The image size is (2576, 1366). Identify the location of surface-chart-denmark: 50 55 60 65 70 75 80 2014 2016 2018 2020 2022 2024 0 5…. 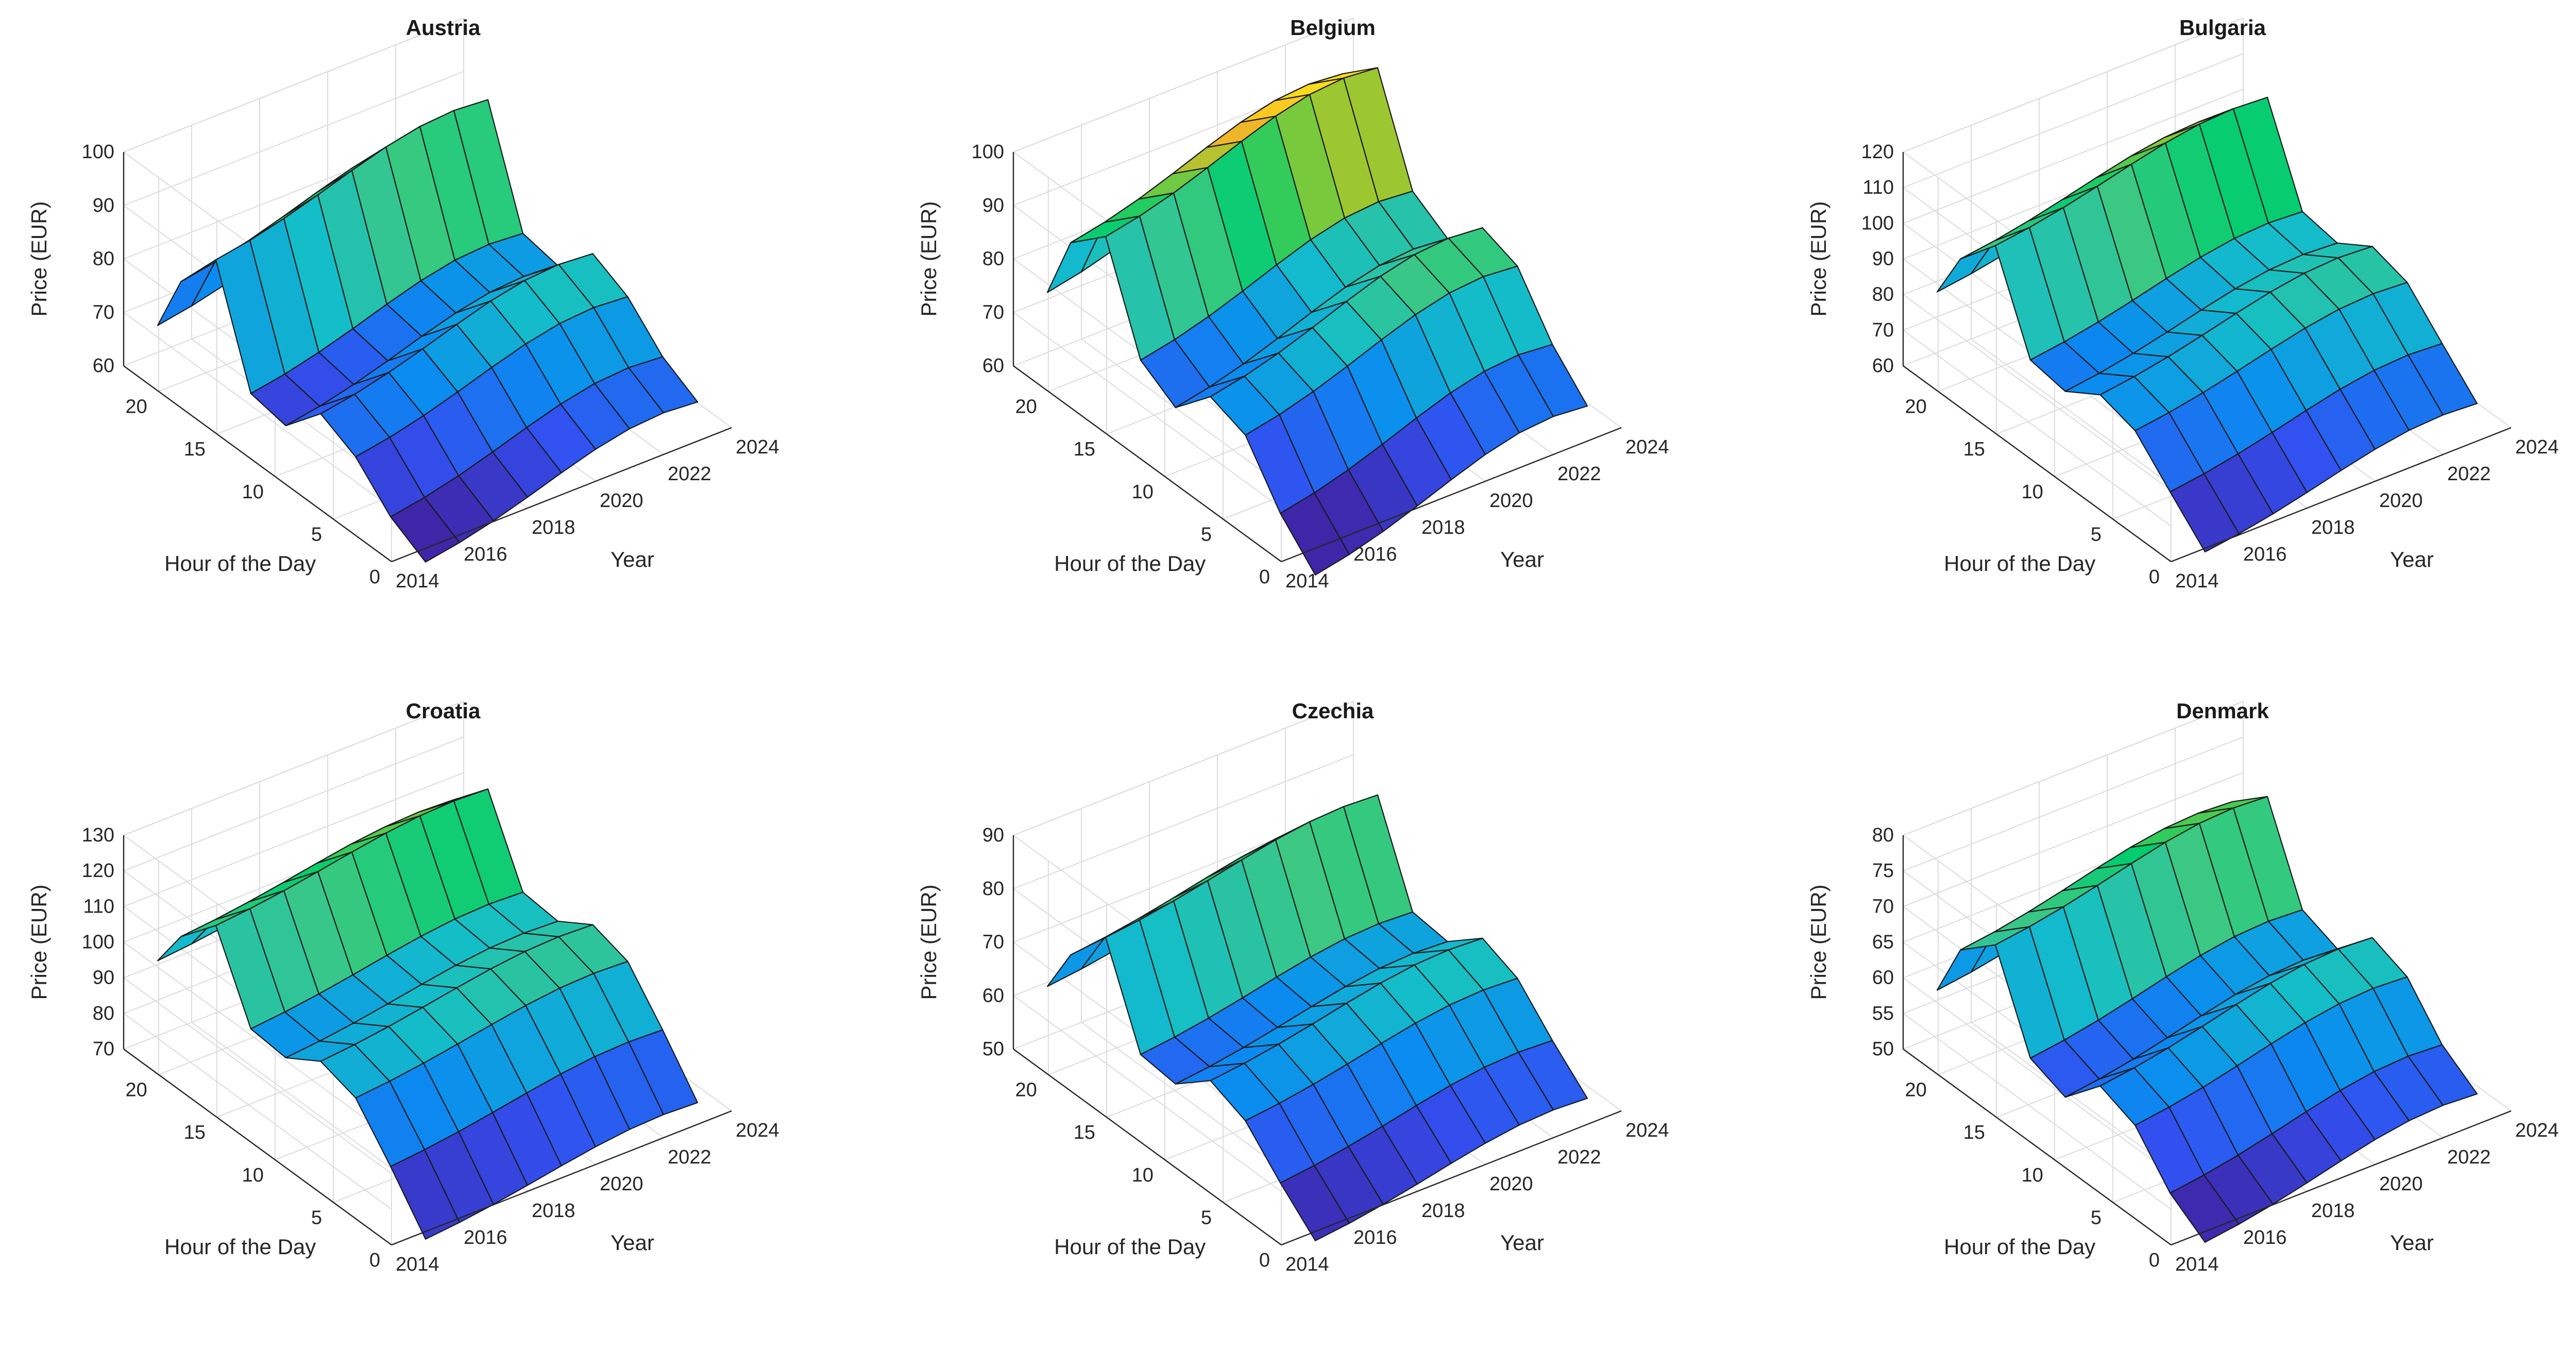
(2182, 987).